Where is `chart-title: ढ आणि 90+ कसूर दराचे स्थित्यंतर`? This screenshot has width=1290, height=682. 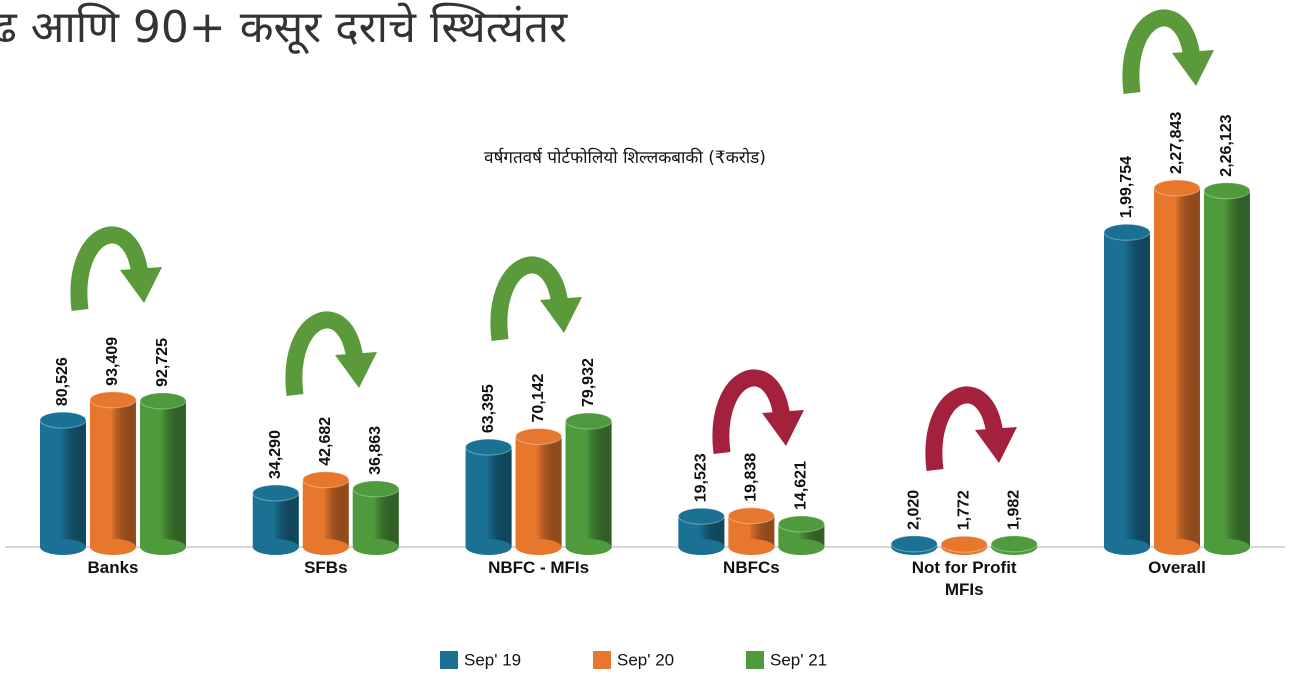
chart-title: ढ आणि 90+ कसूर दराचे स्थित्यंतर is located at coordinates (284, 28).